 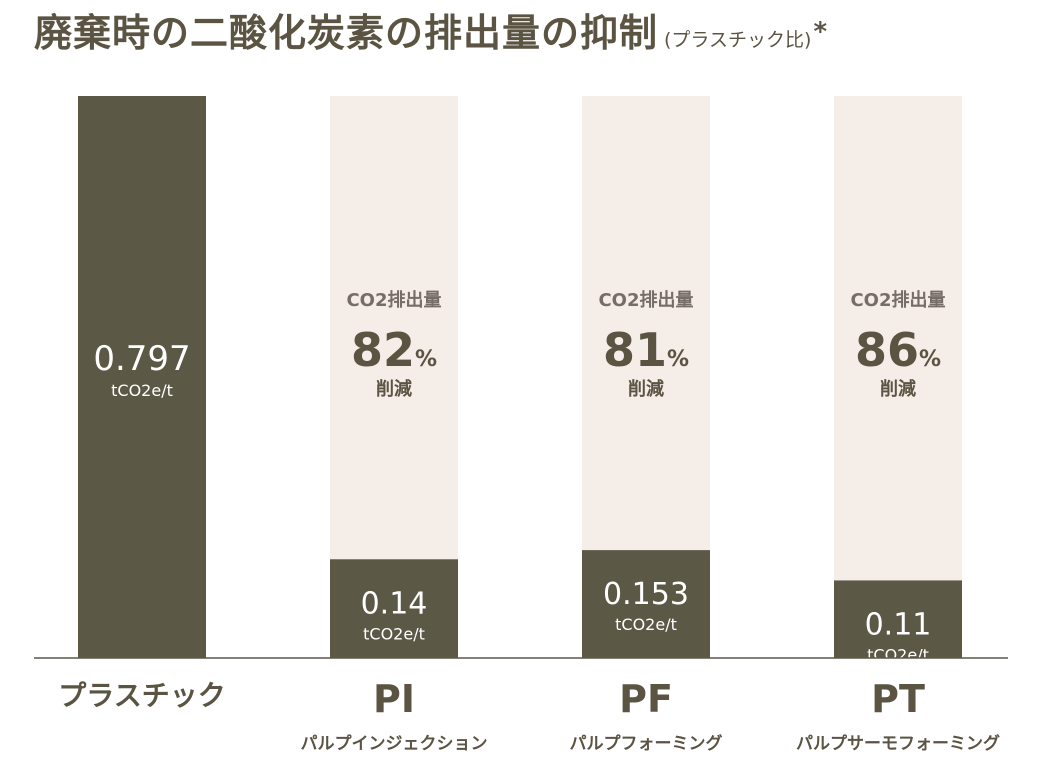 I want to click on reduction-percent-number-1: 82, so click(x=383, y=350).